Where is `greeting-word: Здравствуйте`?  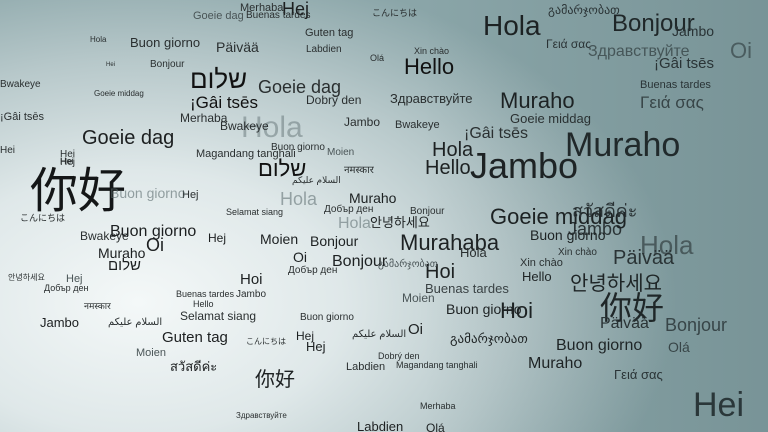 greeting-word: Здравствуйте is located at coordinates (639, 51).